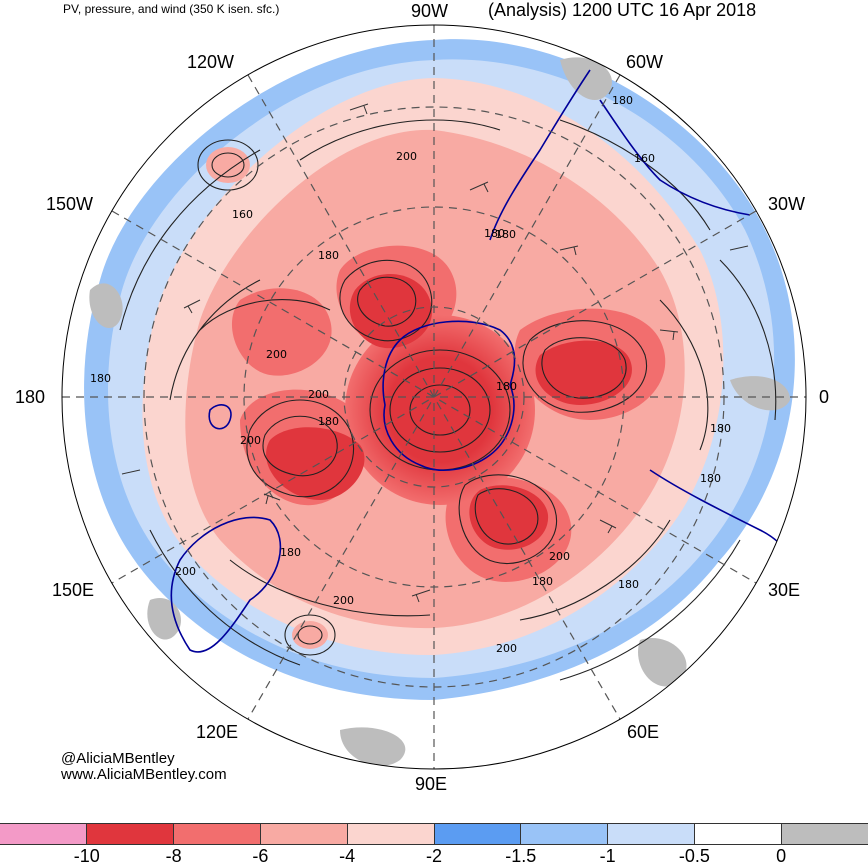 Image resolution: width=868 pixels, height=866 pixels. What do you see at coordinates (784, 590) in the screenshot?
I see `longitude-label-30e: 30E` at bounding box center [784, 590].